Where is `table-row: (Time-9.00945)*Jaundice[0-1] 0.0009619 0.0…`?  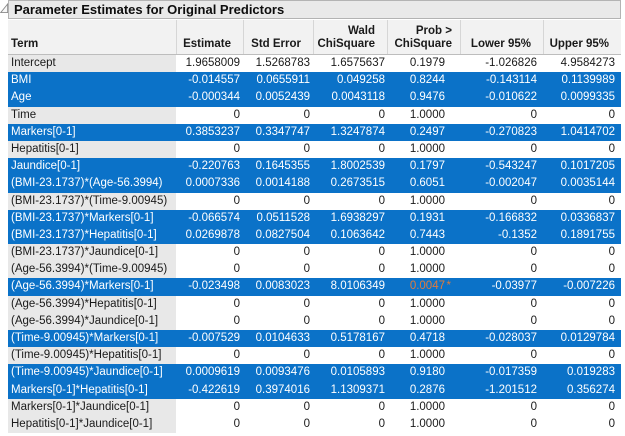
table-row: (Time-9.00945)*Jaundice[0-1] 0.0009619 0.0… is located at coordinates (314, 373).